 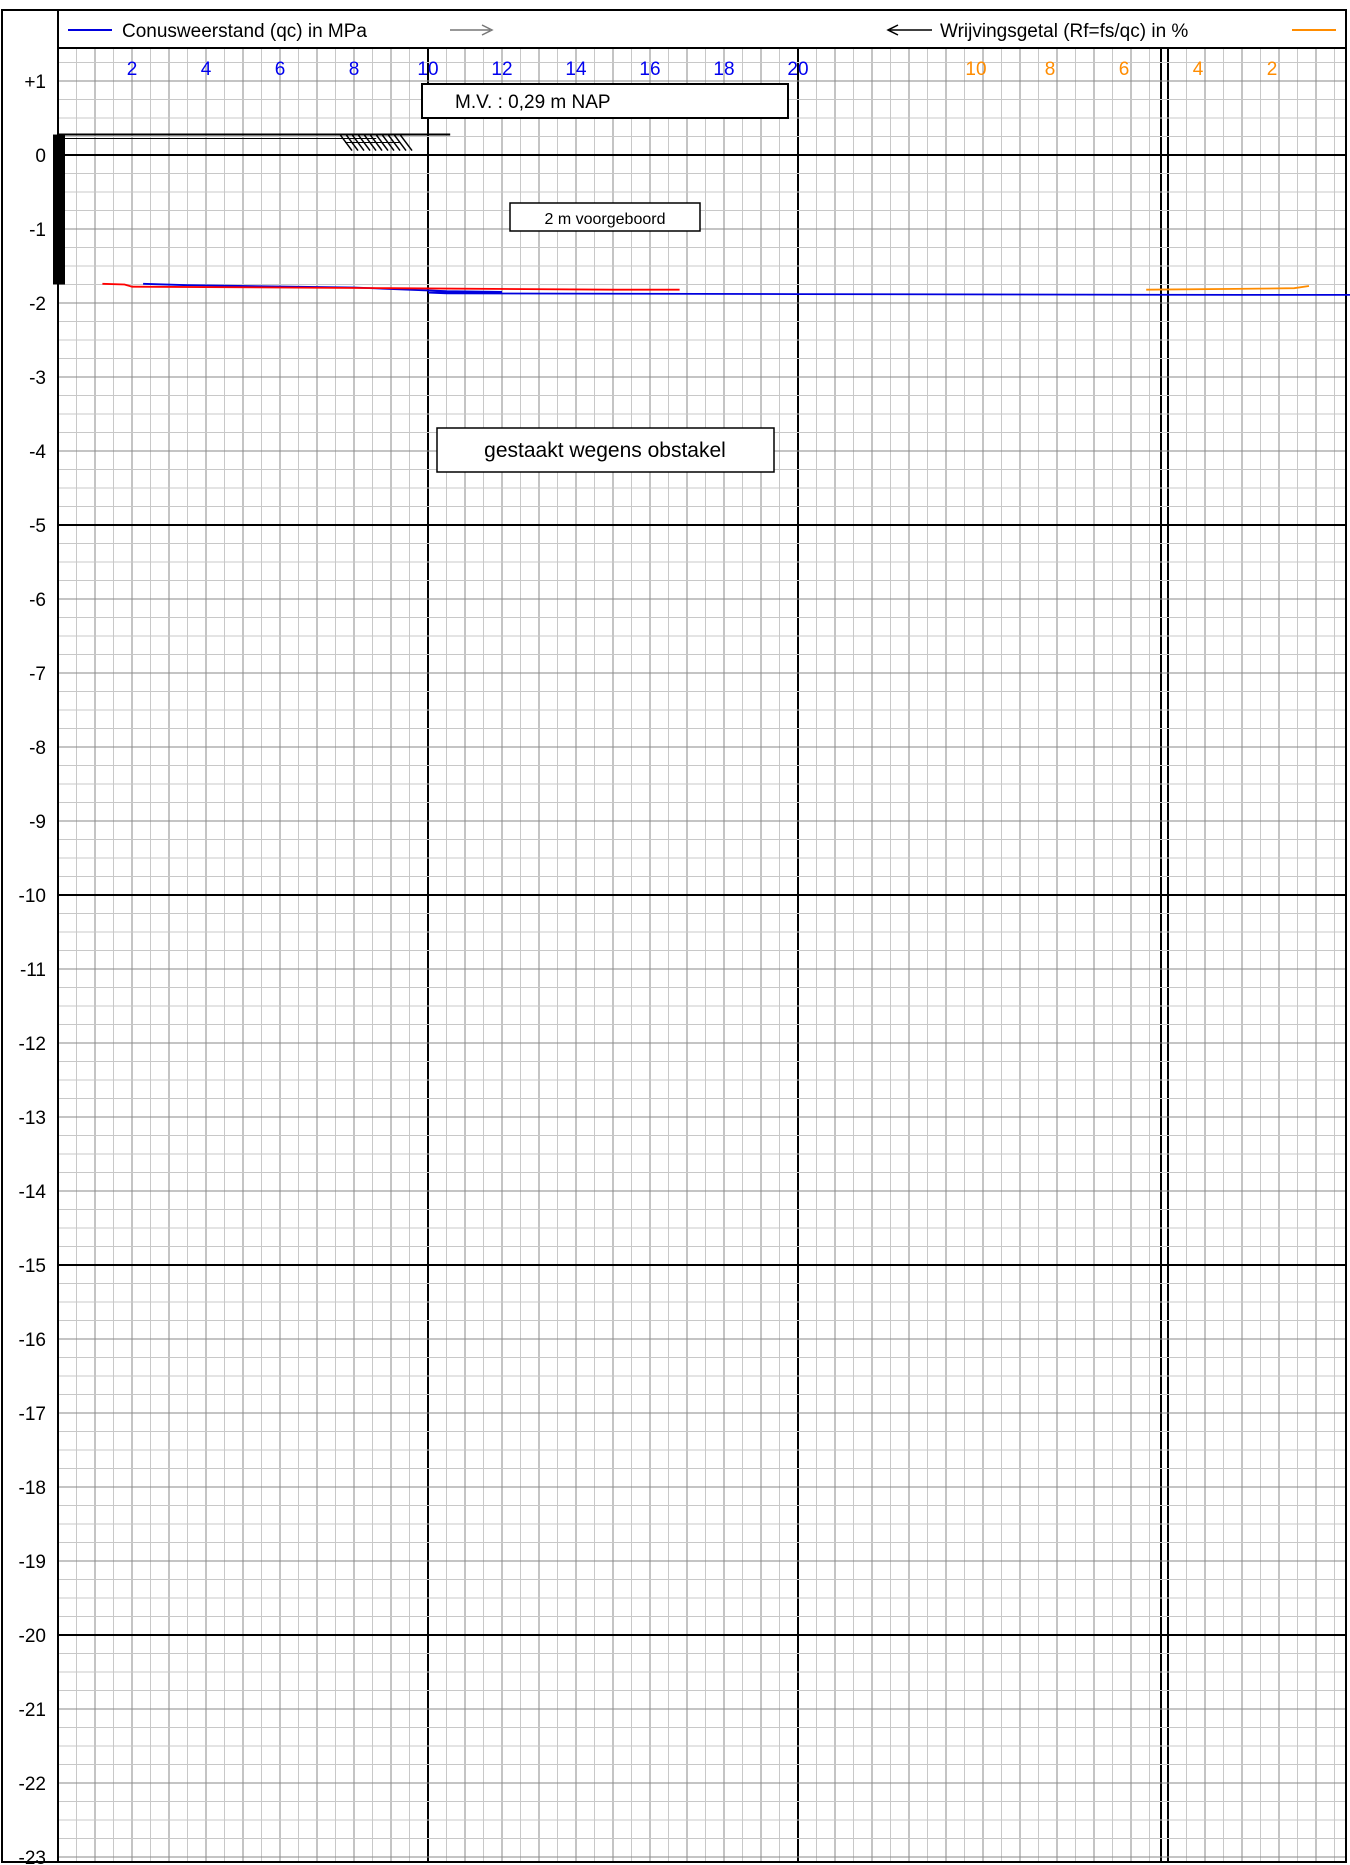 What do you see at coordinates (37, 452) in the screenshot?
I see `depth-tick-label: -4` at bounding box center [37, 452].